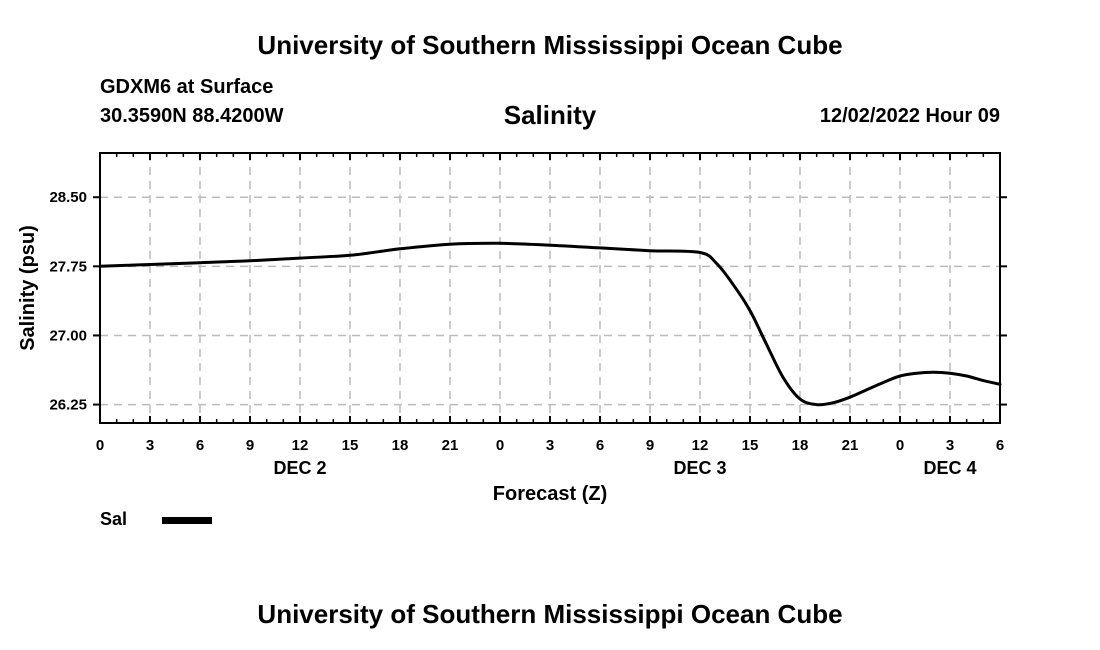  Describe the element at coordinates (68, 266) in the screenshot. I see `y-tick-label: 27.75` at that location.